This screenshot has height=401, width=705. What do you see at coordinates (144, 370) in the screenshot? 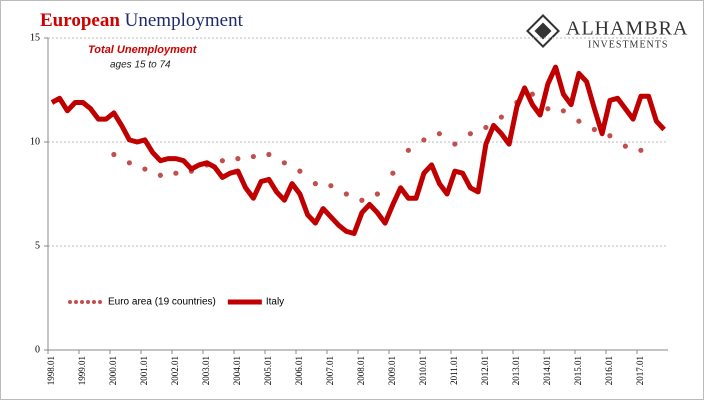
I see `x-tick-label: 2001.01` at bounding box center [144, 370].